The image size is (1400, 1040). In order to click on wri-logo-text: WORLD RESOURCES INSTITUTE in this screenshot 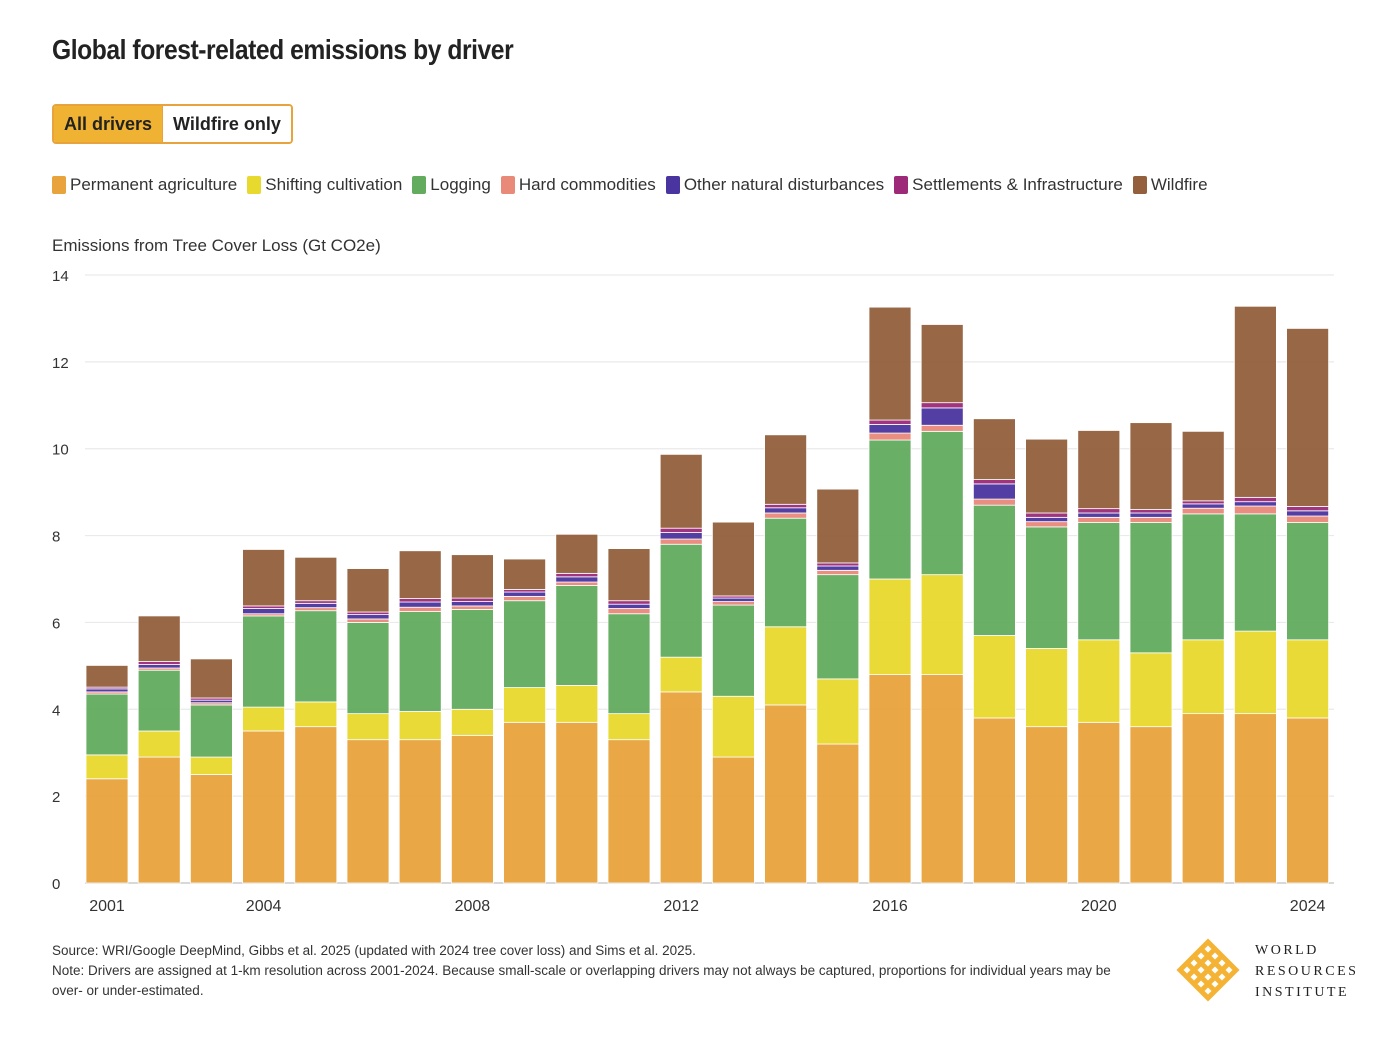, I will do `click(1306, 971)`.